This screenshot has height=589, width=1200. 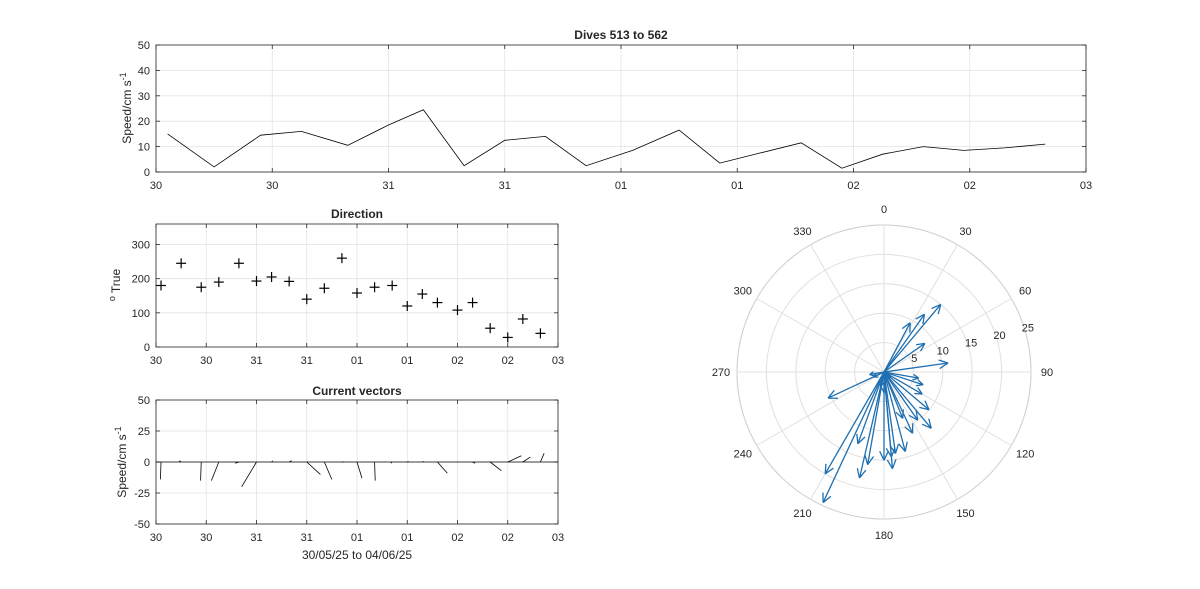 What do you see at coordinates (118, 430) in the screenshot?
I see `vectors-ylabel-sup: -1` at bounding box center [118, 430].